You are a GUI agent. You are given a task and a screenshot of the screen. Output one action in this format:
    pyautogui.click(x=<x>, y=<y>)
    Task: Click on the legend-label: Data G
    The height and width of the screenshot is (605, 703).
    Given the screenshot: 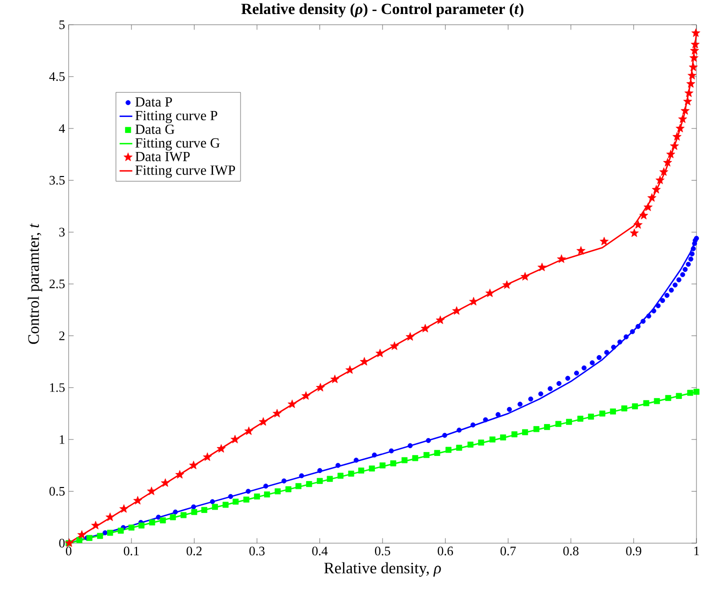 What is the action you would take?
    pyautogui.click(x=154, y=129)
    